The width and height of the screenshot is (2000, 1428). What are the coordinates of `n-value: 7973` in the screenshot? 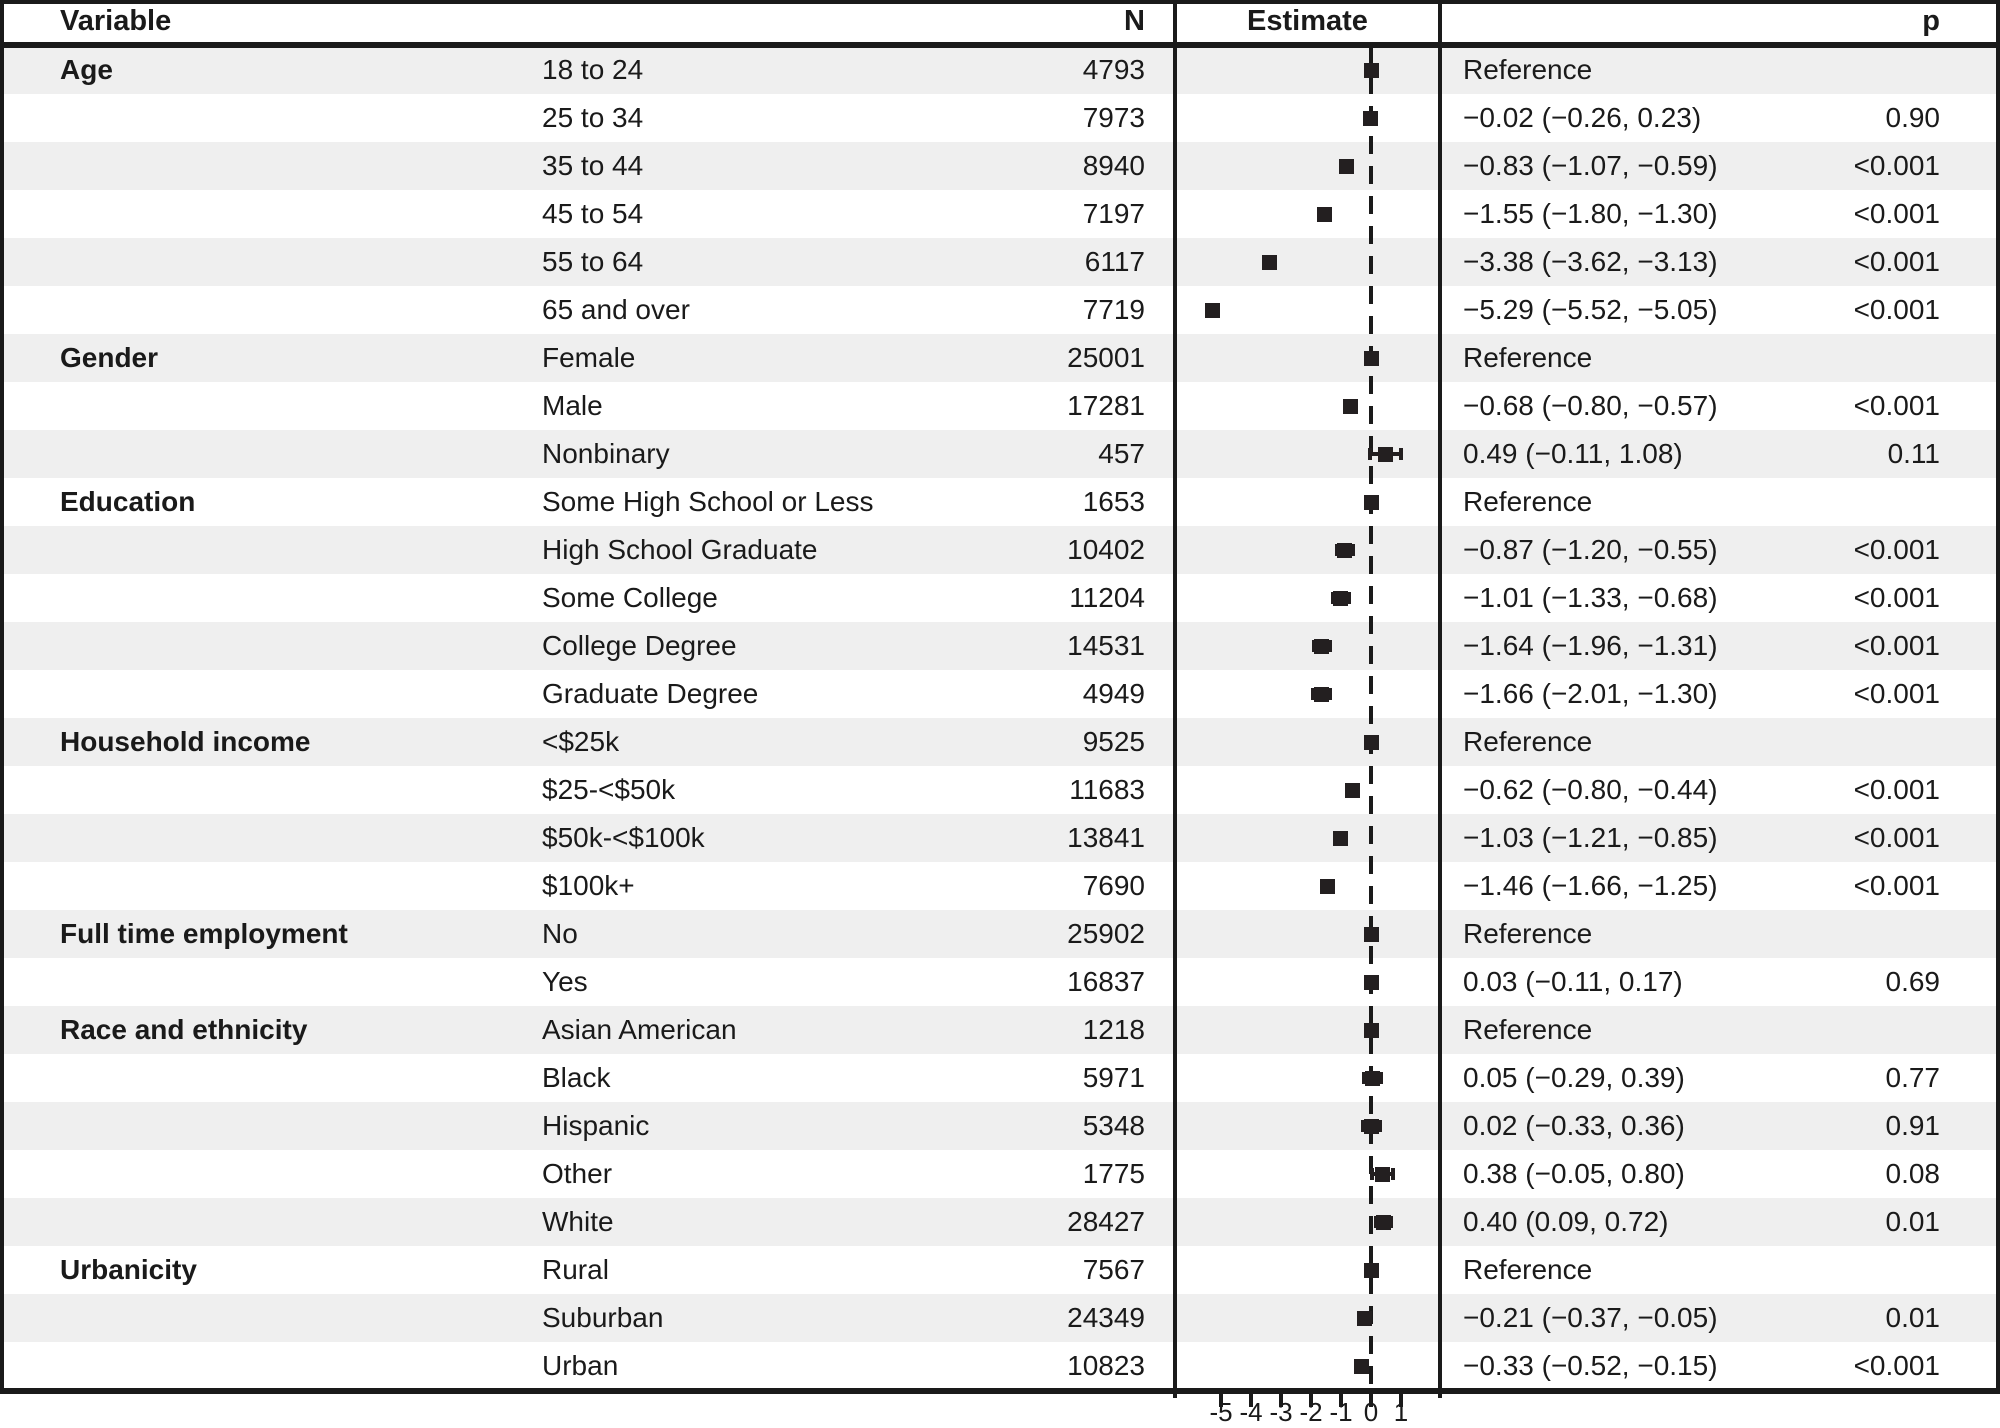 It's located at (1113, 117).